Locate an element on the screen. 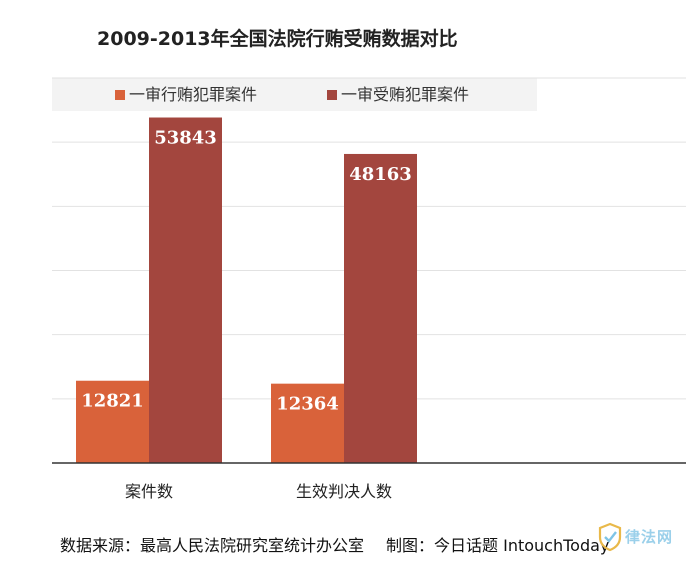 The image size is (699, 562). bar-value-label: 12821 is located at coordinates (112, 401).